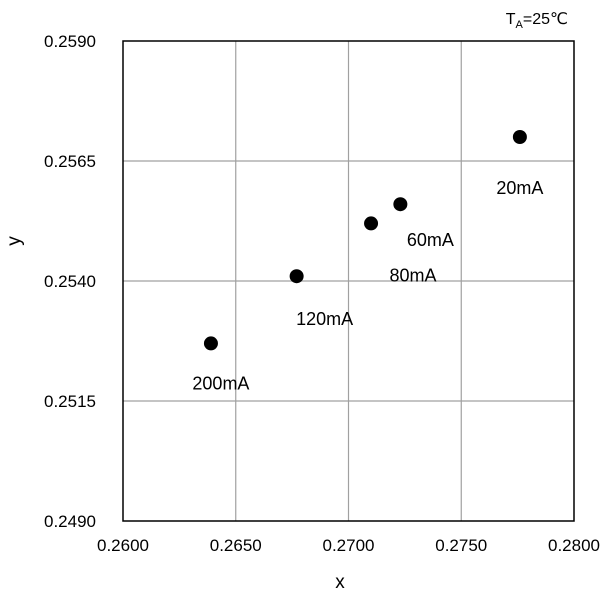 Image resolution: width=611 pixels, height=598 pixels. I want to click on data-point-label: 80mA, so click(413, 275).